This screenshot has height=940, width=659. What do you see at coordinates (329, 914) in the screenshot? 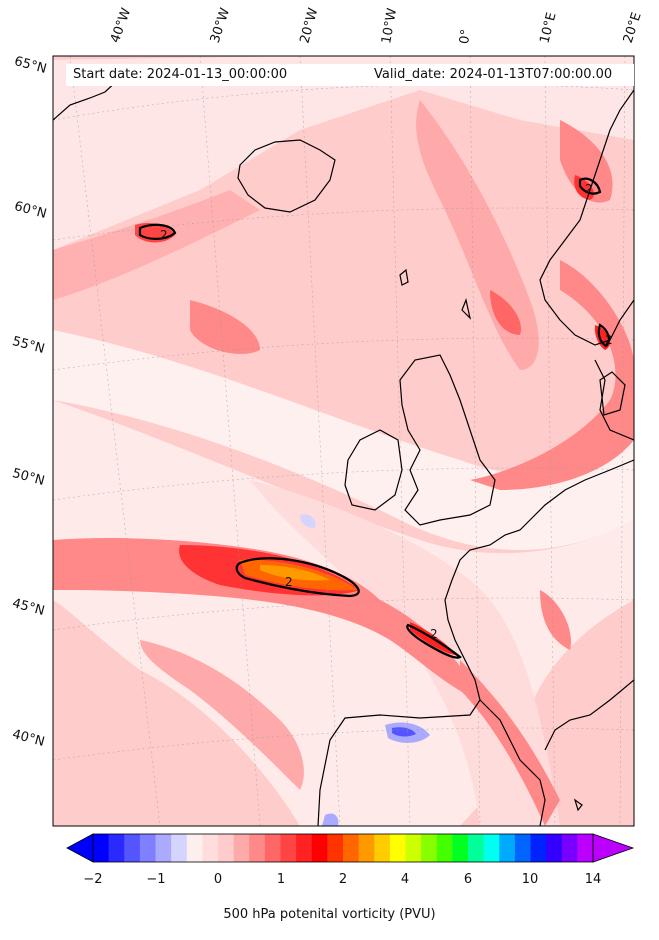
I see `colorbar-label: 500 hPa potenital vorticity (PVU)` at bounding box center [329, 914].